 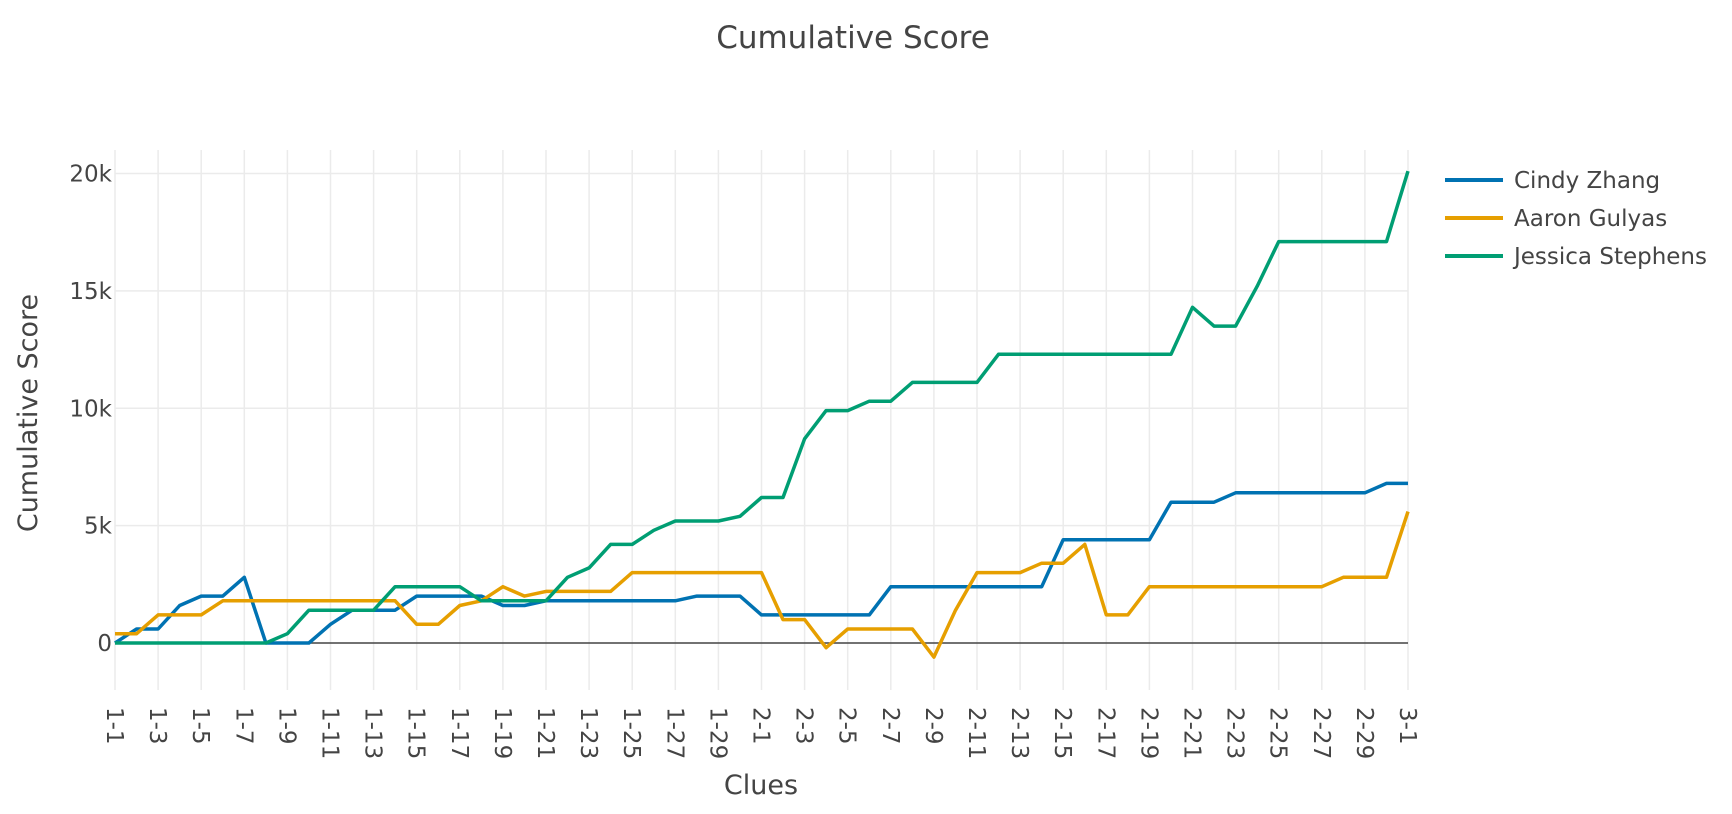 I want to click on x-tick-label: 1-21, so click(x=545, y=733).